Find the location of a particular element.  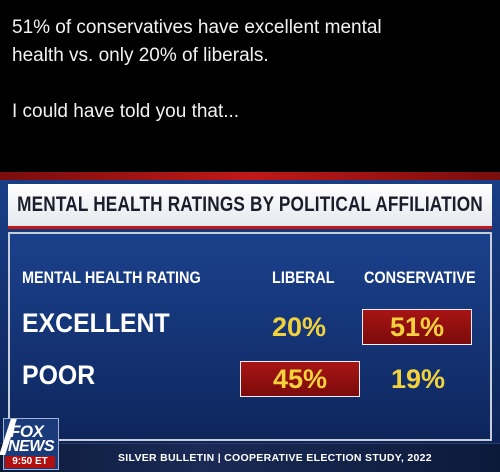

fox-news-logo: FOX NEWS 9:50 ET is located at coordinates (29, 444).